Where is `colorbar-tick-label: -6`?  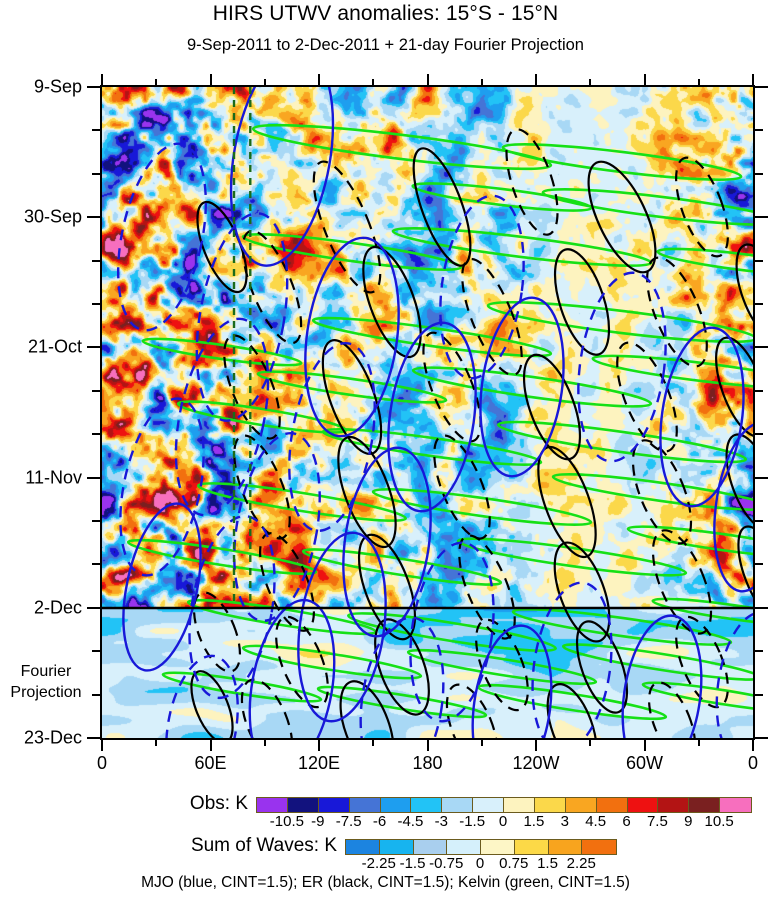
colorbar-tick-label: -6 is located at coordinates (379, 821).